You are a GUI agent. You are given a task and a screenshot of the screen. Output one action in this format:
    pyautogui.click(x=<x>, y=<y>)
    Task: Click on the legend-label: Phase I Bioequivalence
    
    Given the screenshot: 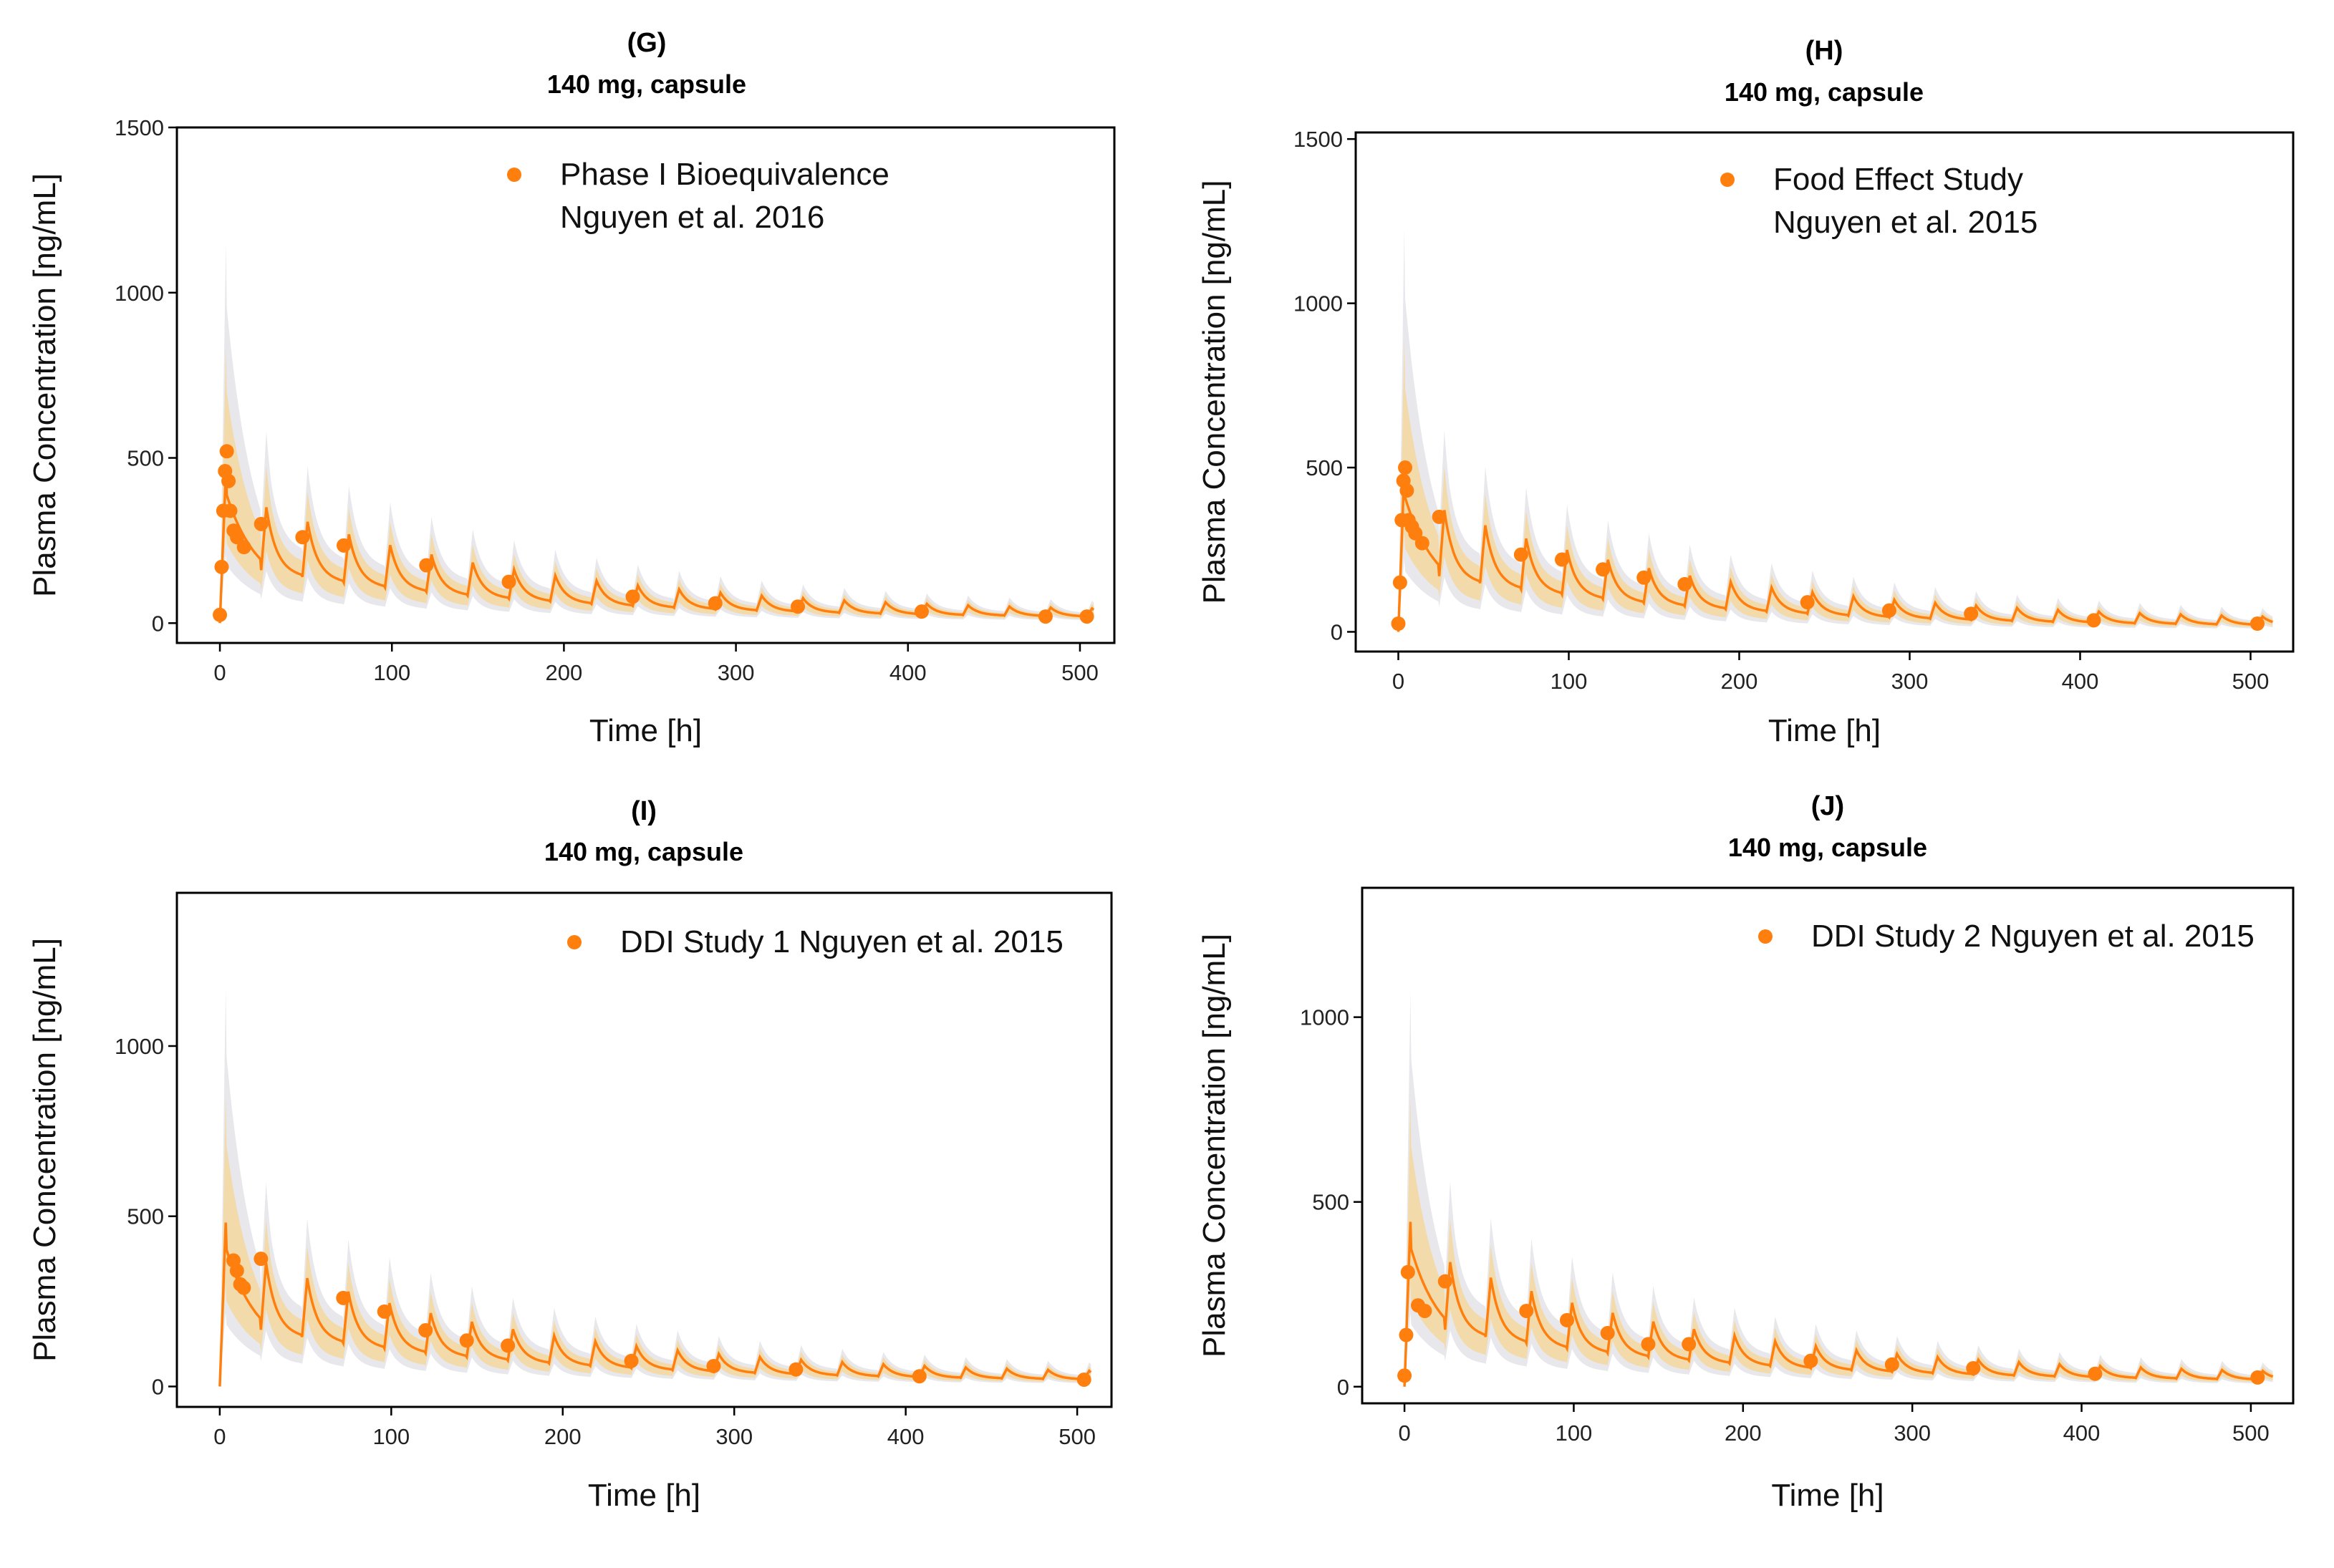 What is the action you would take?
    pyautogui.click(x=724, y=174)
    